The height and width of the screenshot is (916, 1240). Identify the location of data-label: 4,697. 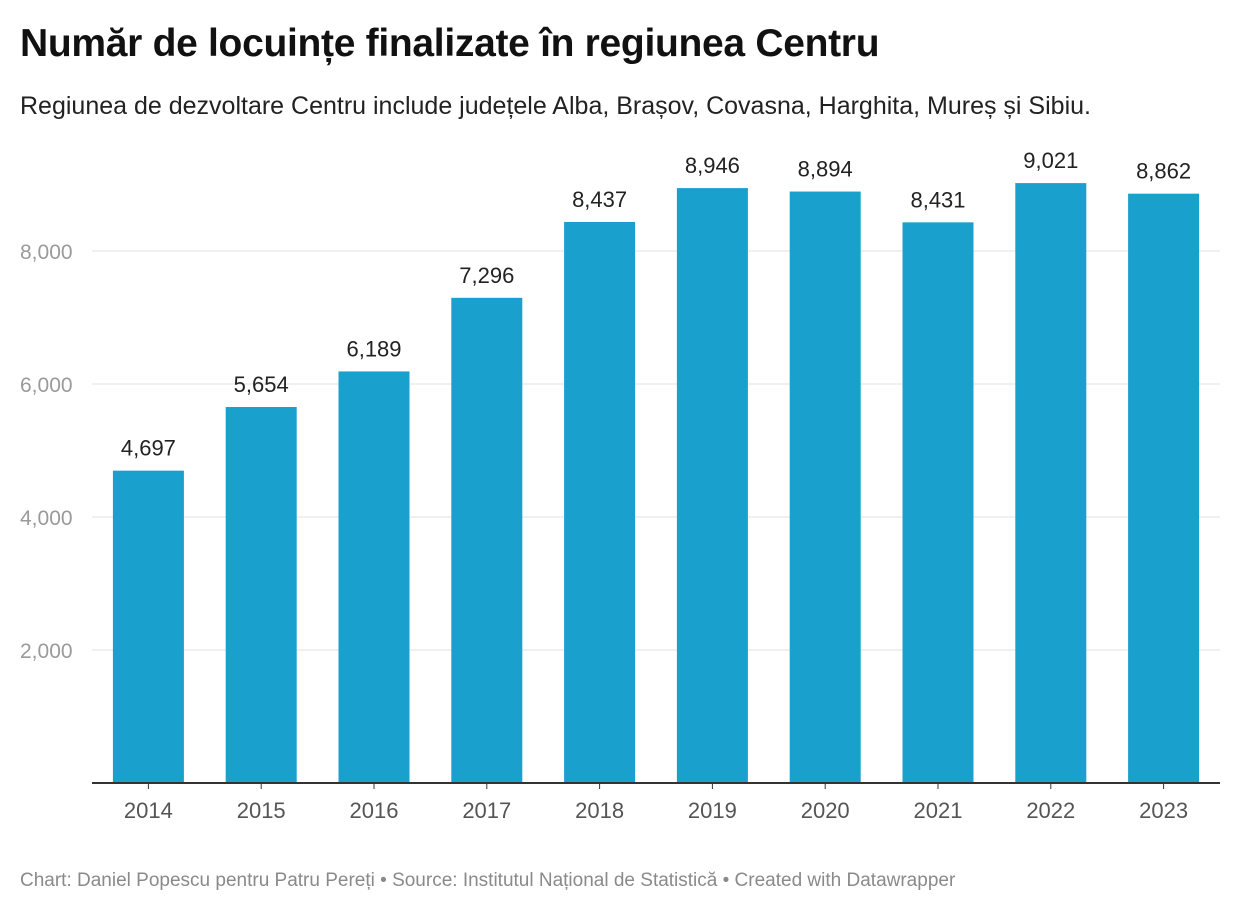
(148, 448).